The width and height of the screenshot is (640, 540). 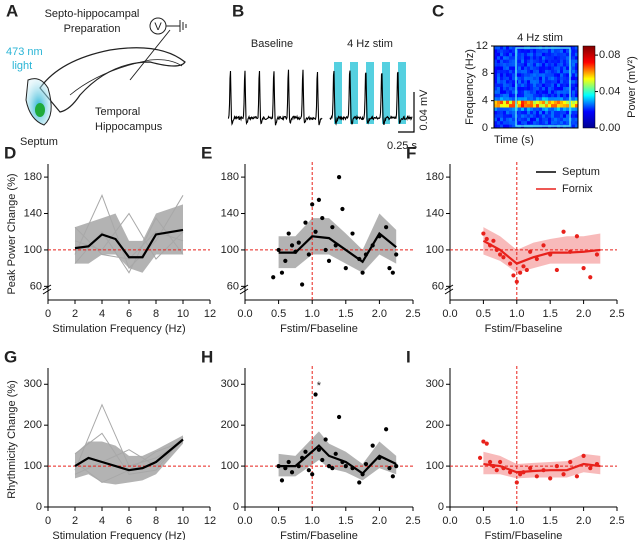 What do you see at coordinates (408, 356) in the screenshot?
I see `panel-label: I` at bounding box center [408, 356].